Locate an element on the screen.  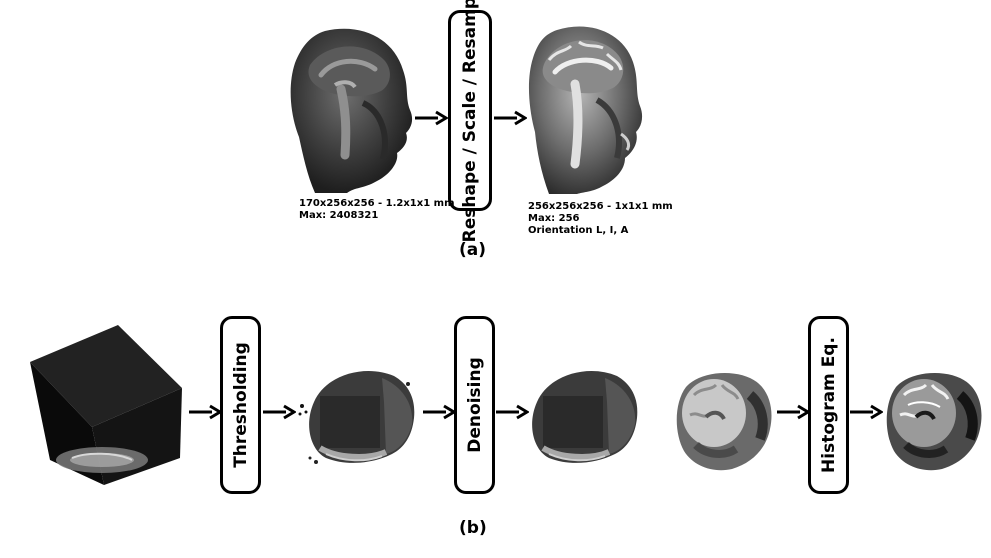
thresholding-step: Thresholding is located at coordinates (240, 405).